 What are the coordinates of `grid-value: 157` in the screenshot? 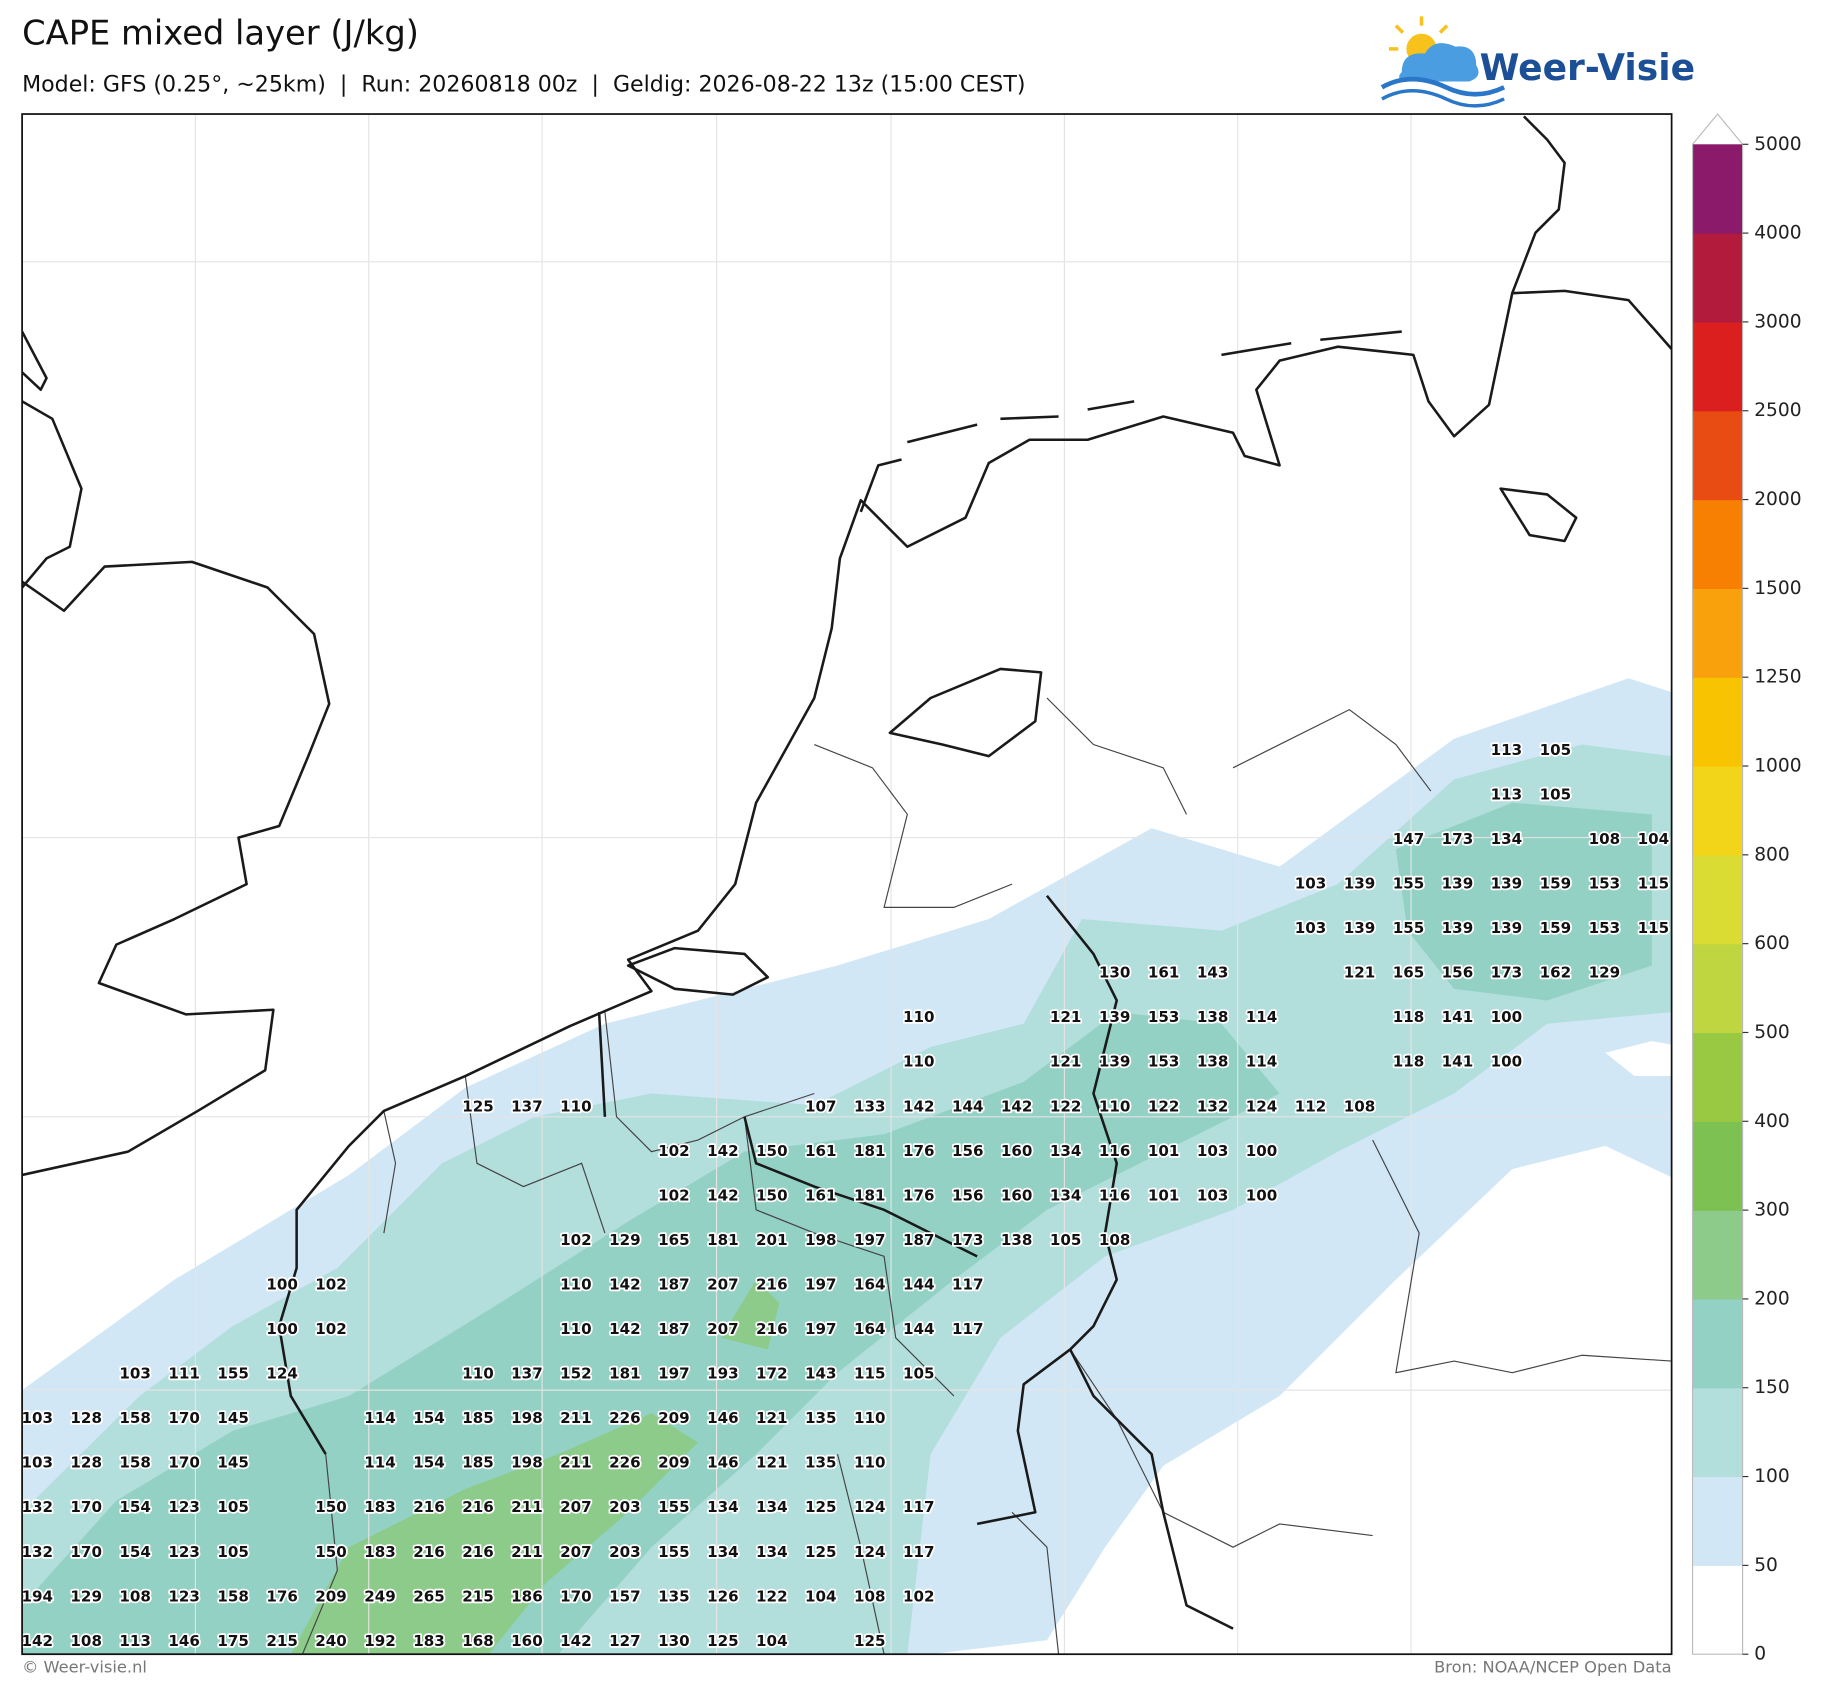 It's located at (625, 1596).